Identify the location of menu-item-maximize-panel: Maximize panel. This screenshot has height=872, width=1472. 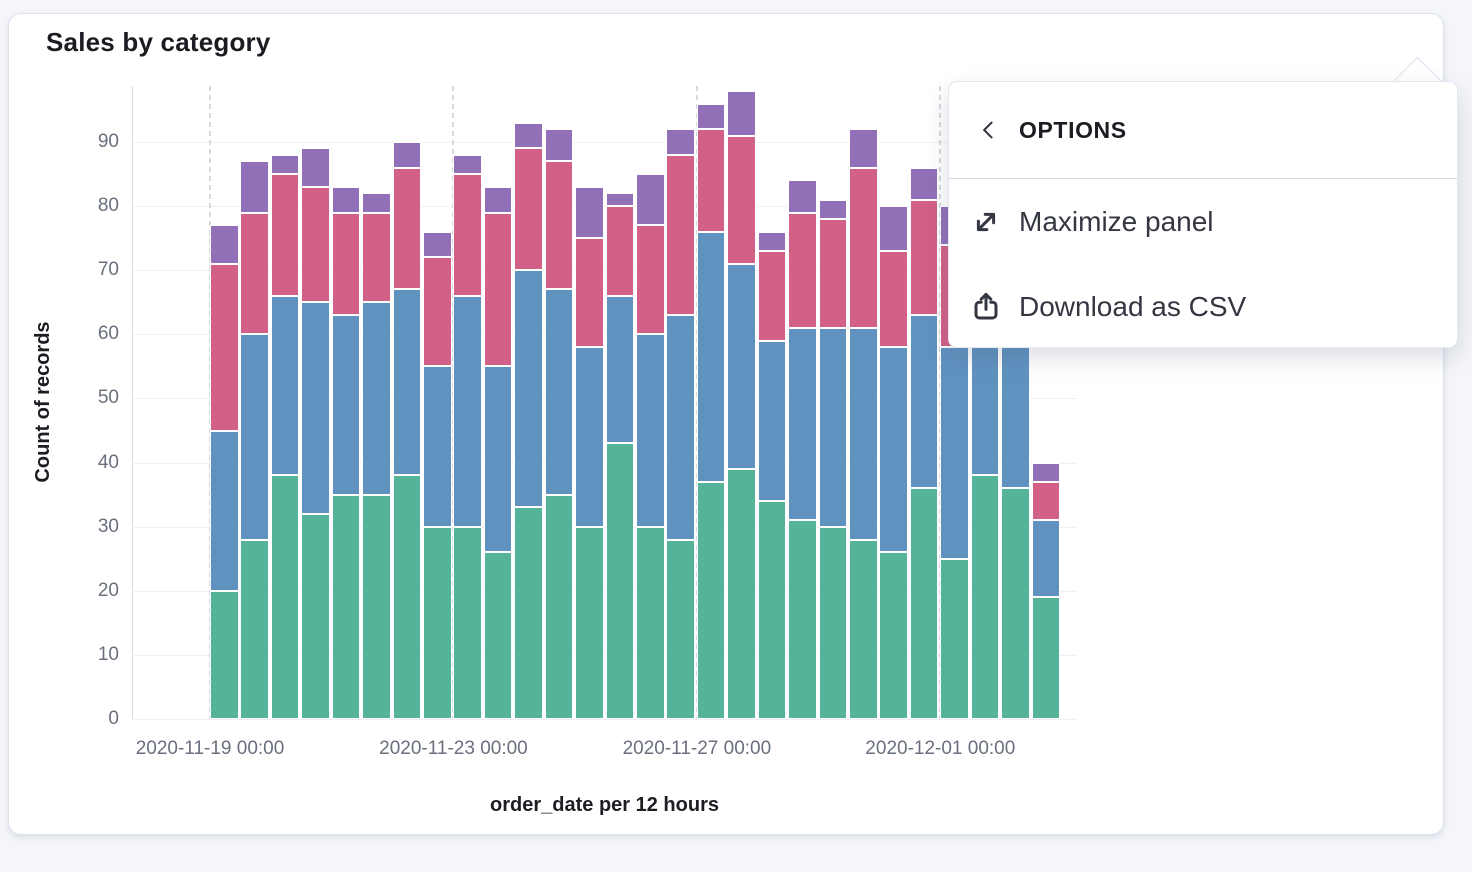
(1203, 221).